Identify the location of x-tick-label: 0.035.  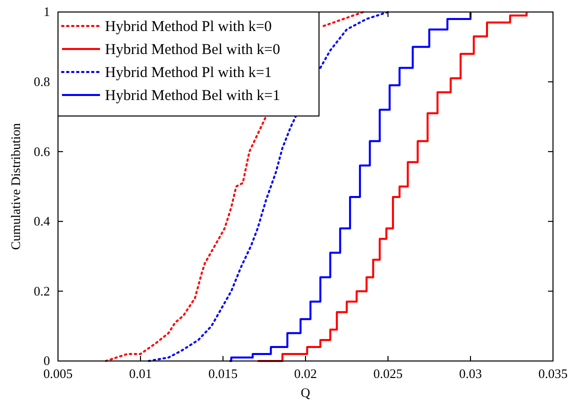
(553, 374).